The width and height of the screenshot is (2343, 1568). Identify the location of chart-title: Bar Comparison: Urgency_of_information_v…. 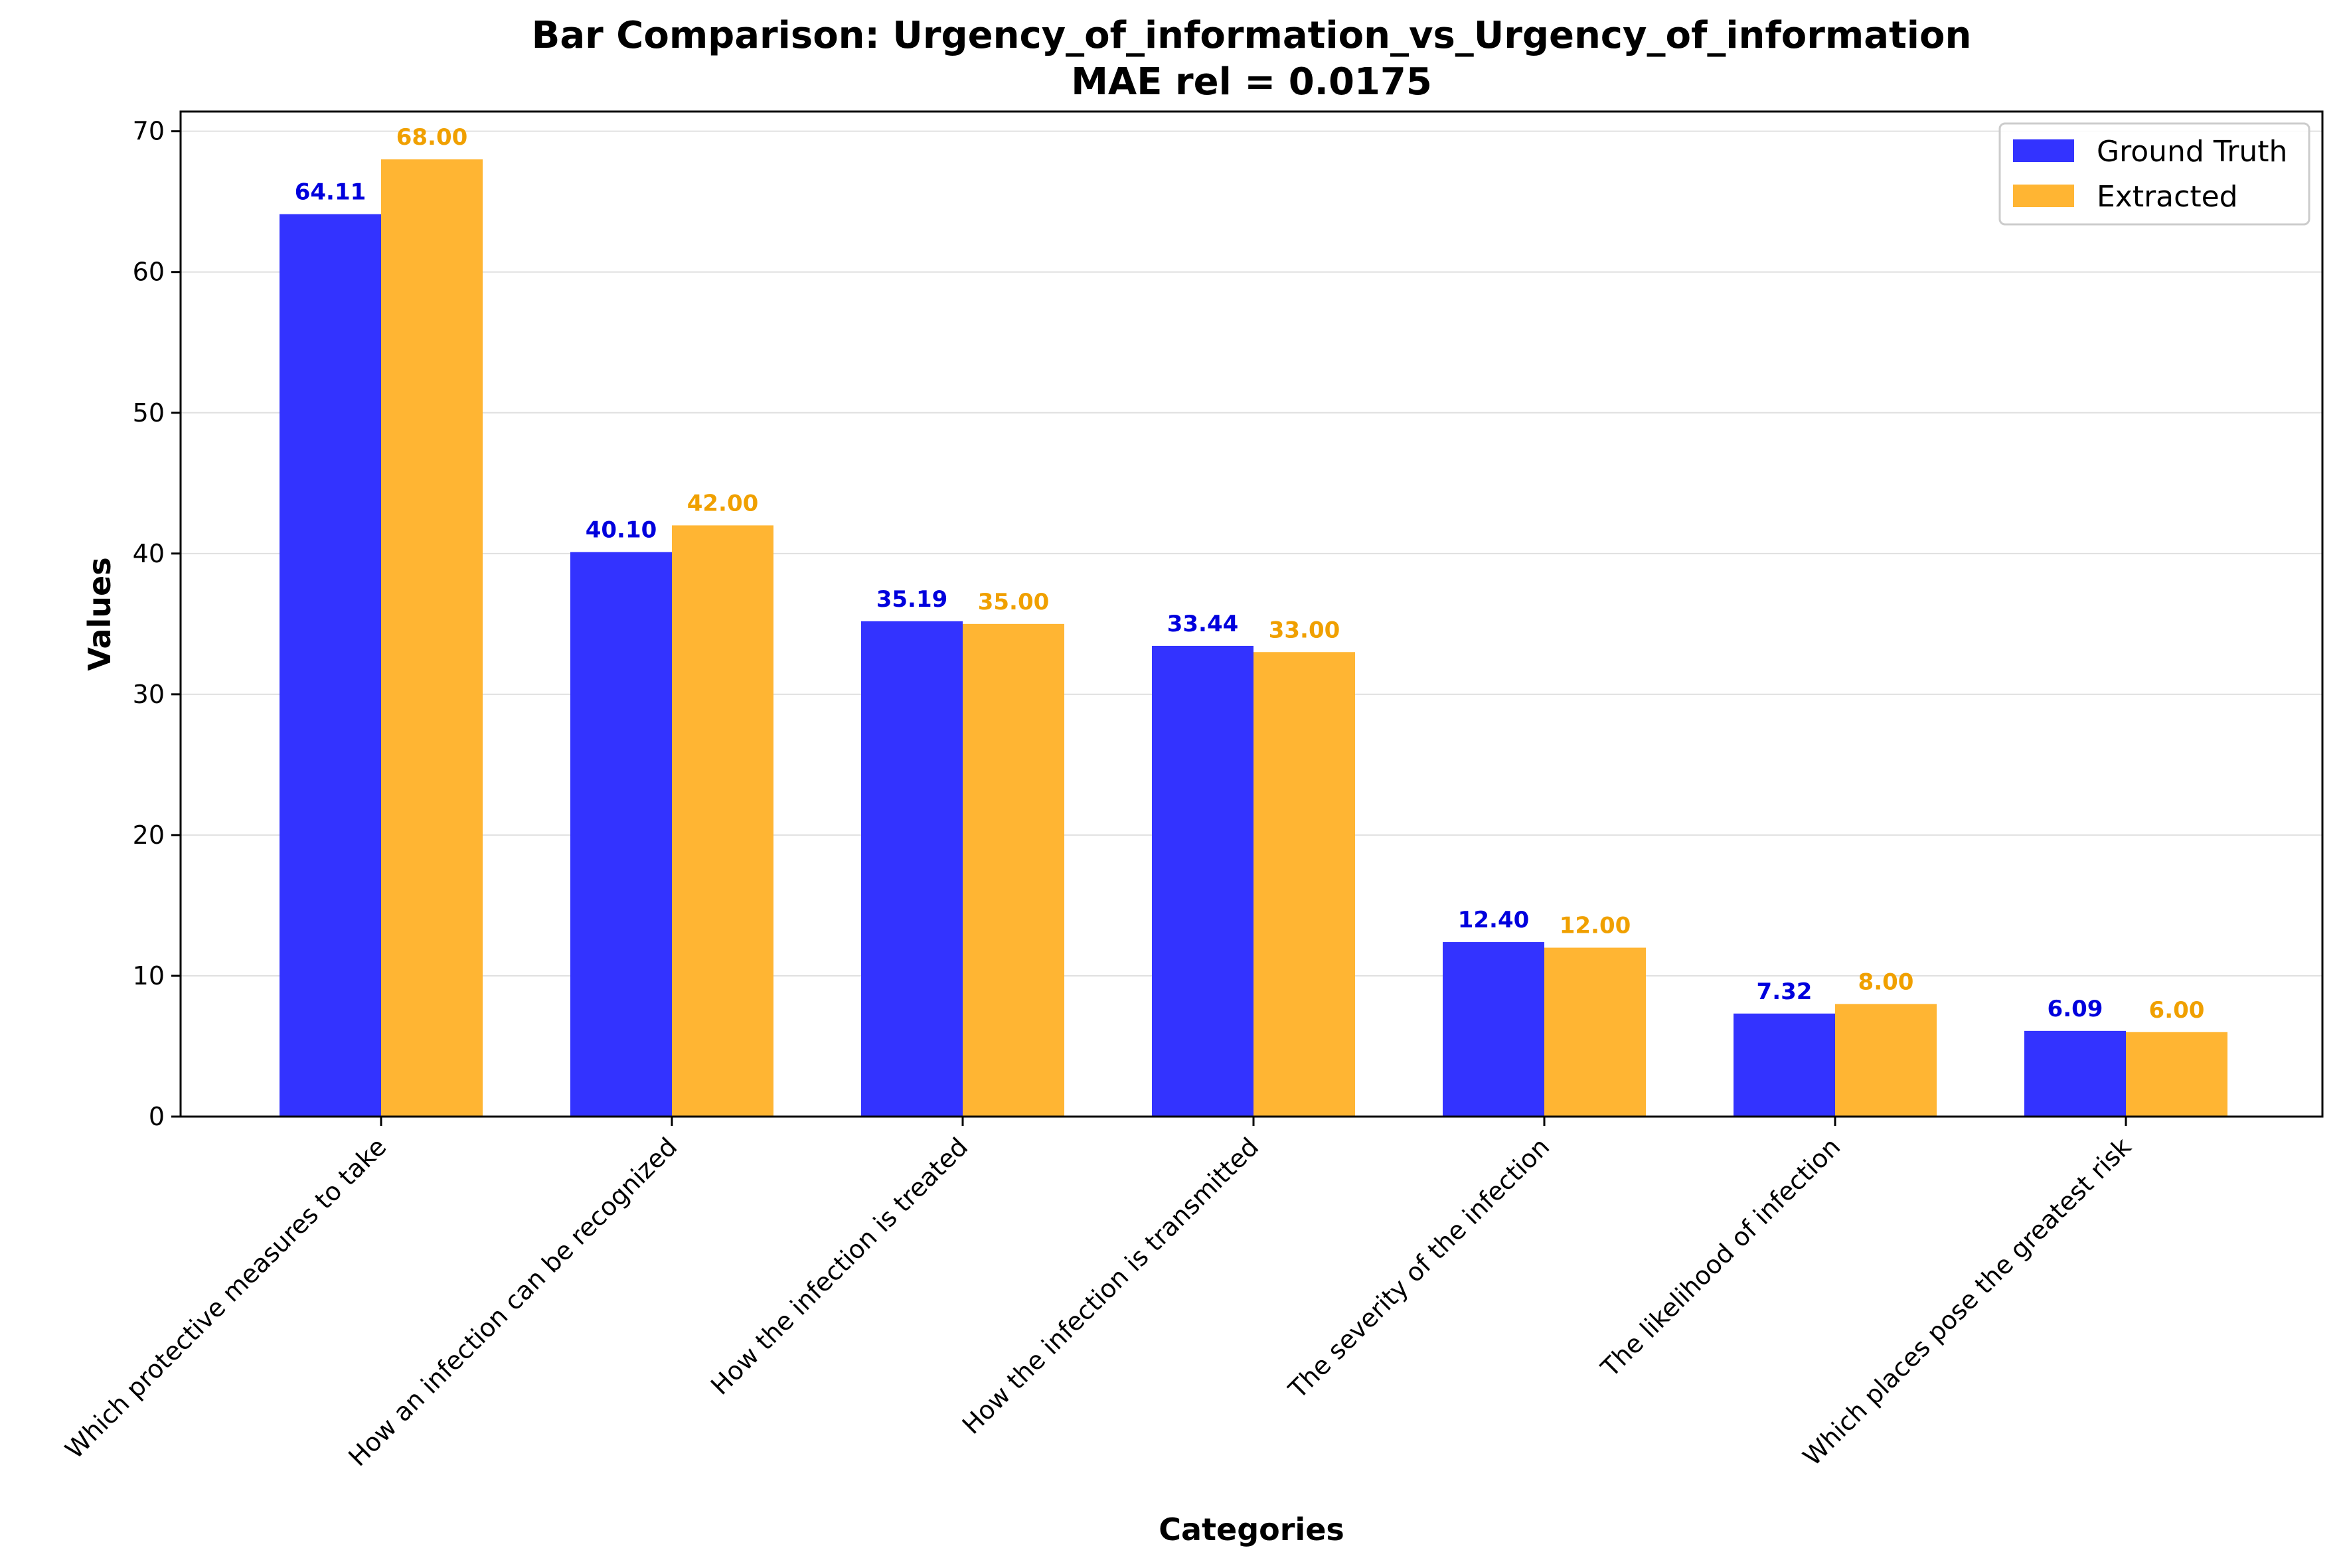
(1252, 36).